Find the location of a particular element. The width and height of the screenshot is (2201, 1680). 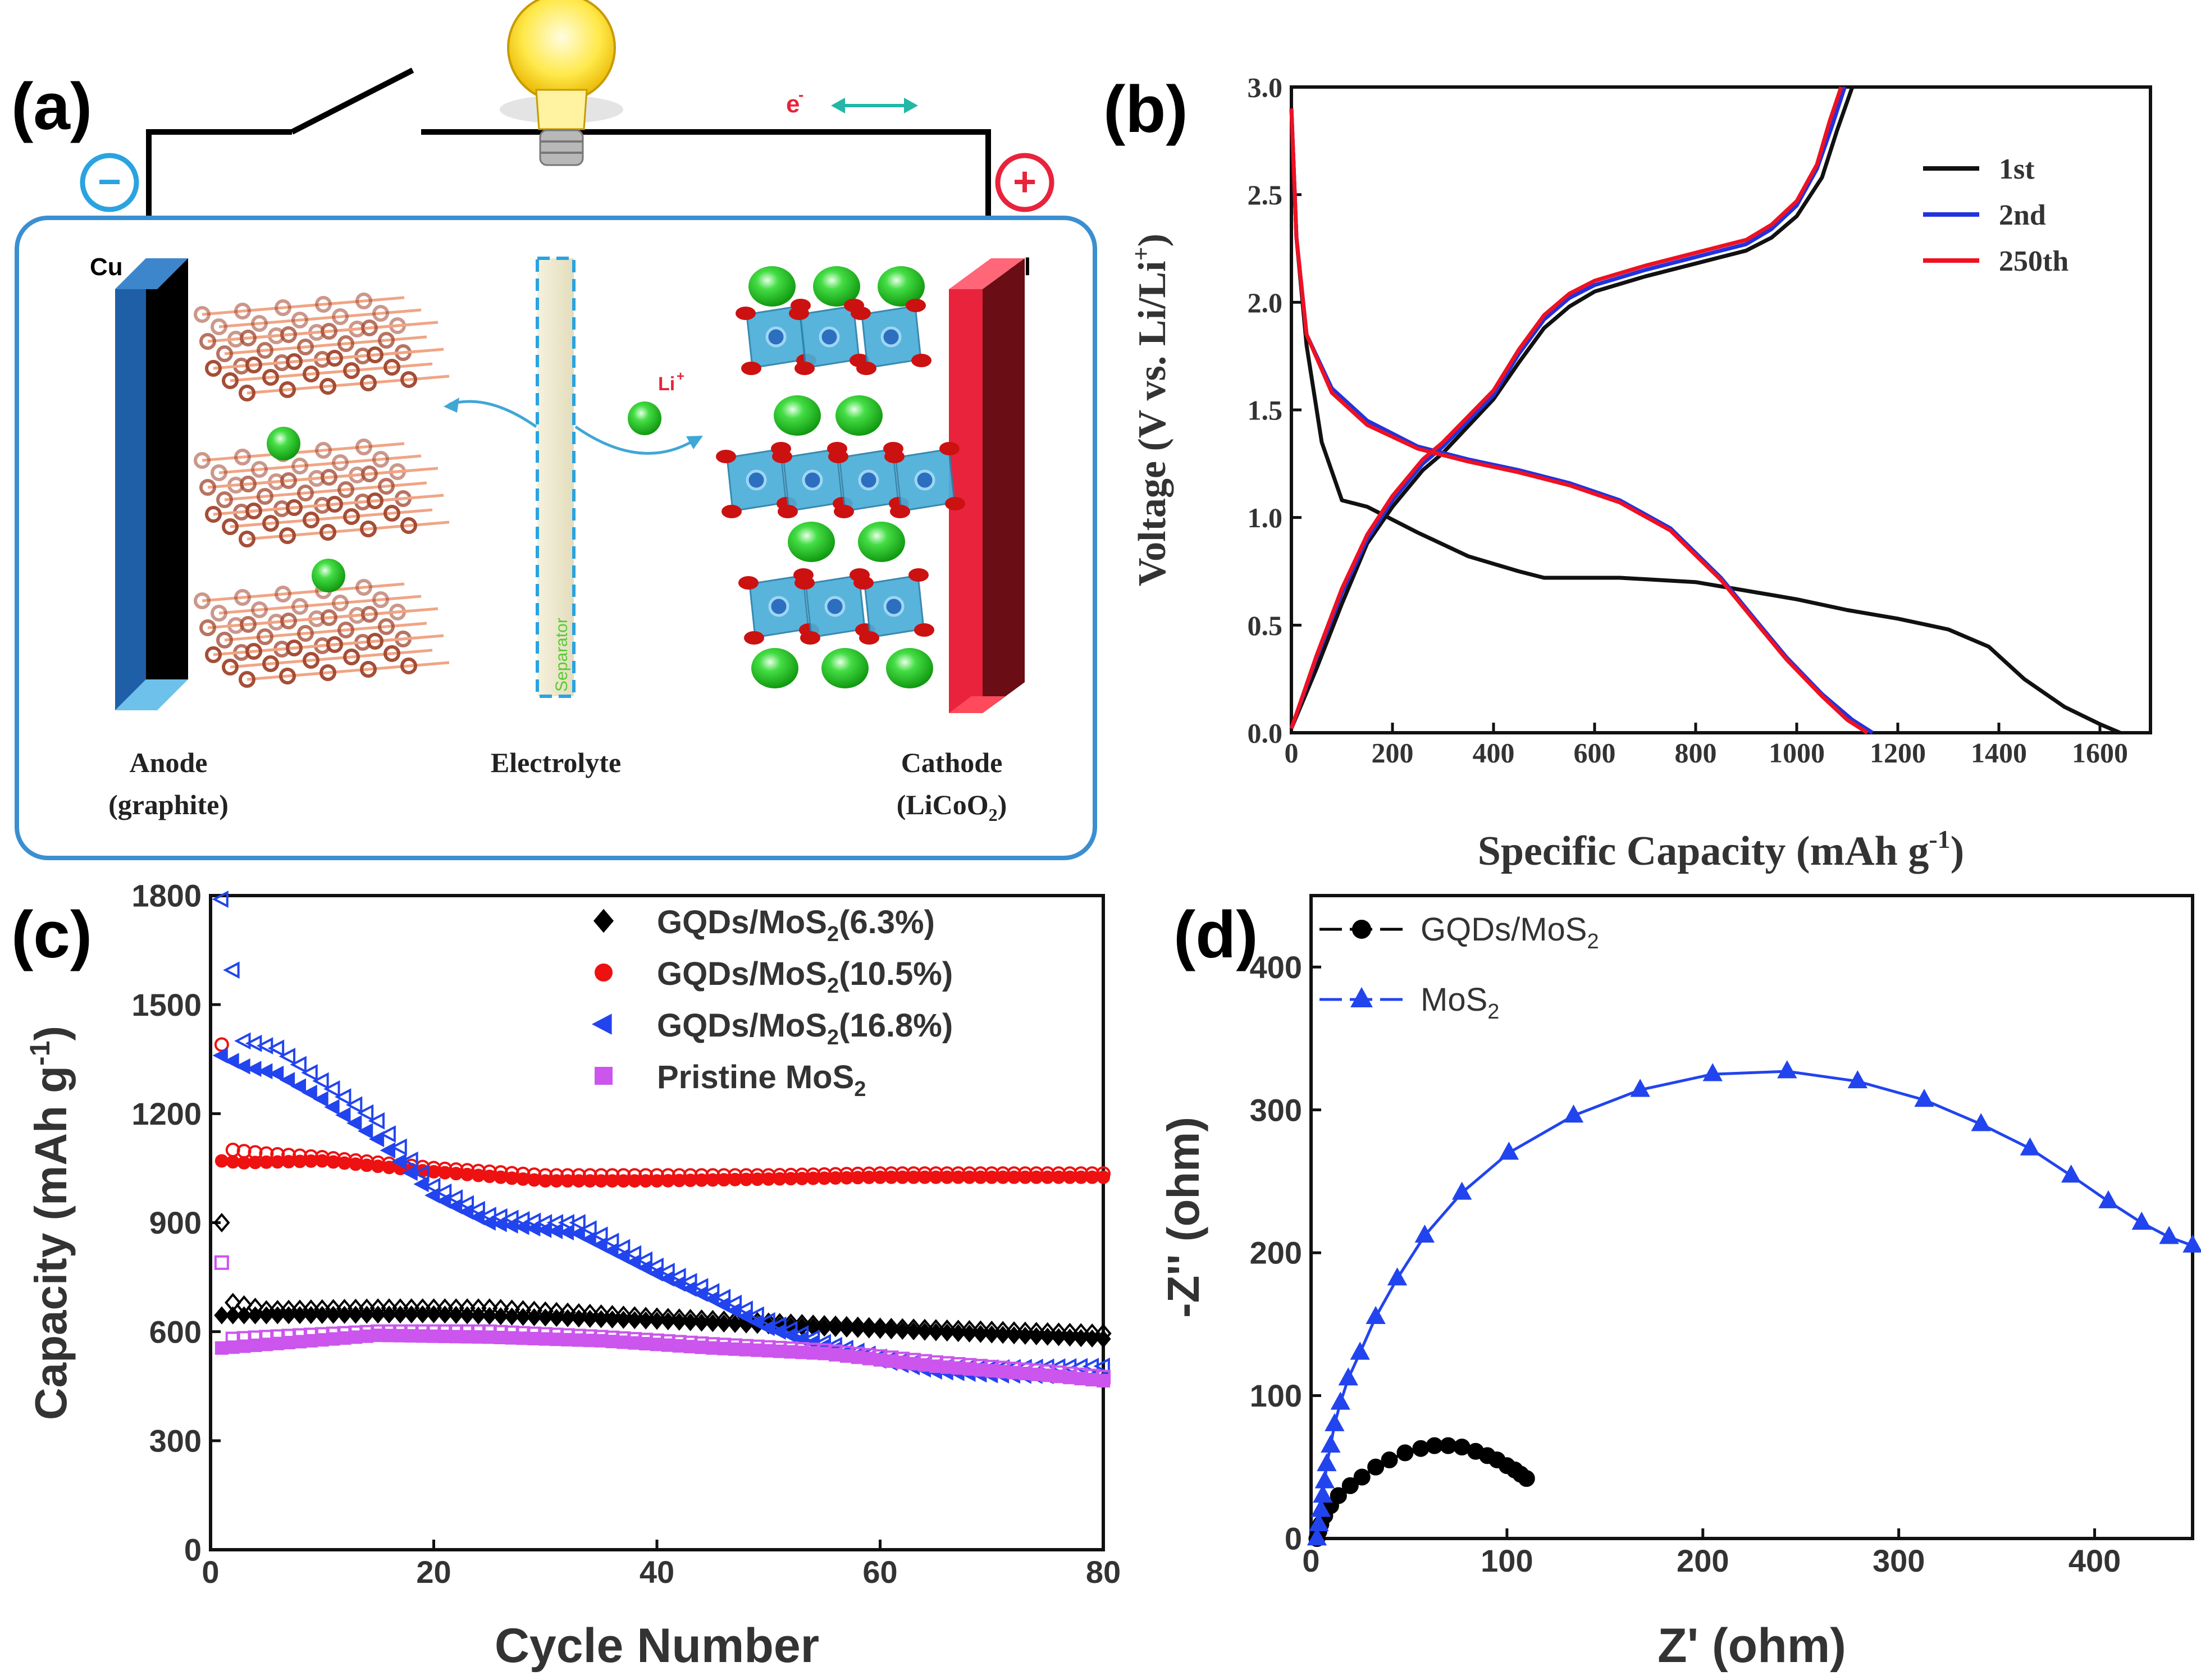

x-tick-label: 20 is located at coordinates (433, 1572).